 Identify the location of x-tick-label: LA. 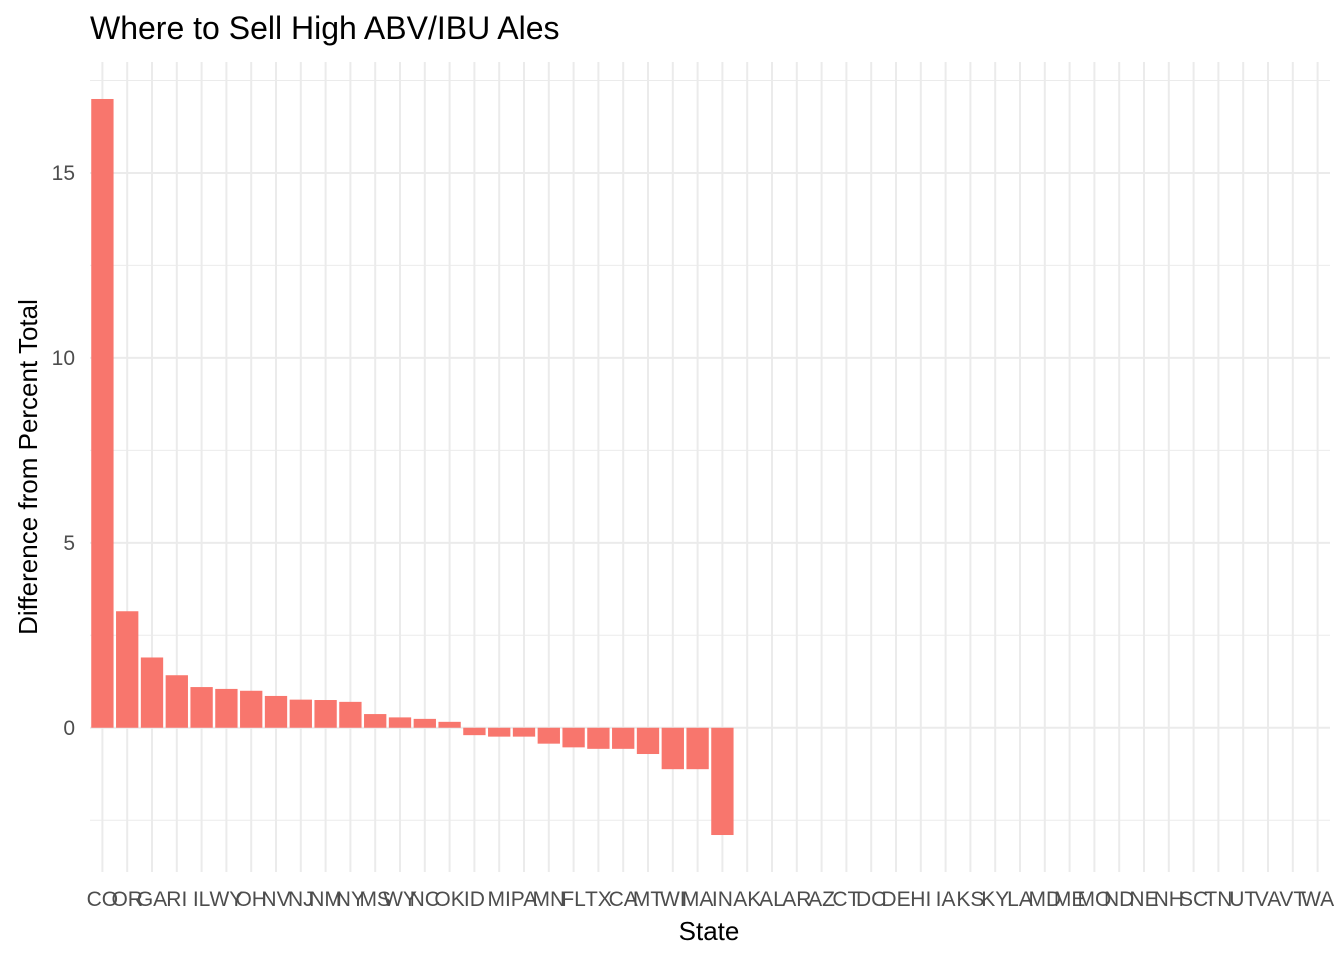
(1020, 899).